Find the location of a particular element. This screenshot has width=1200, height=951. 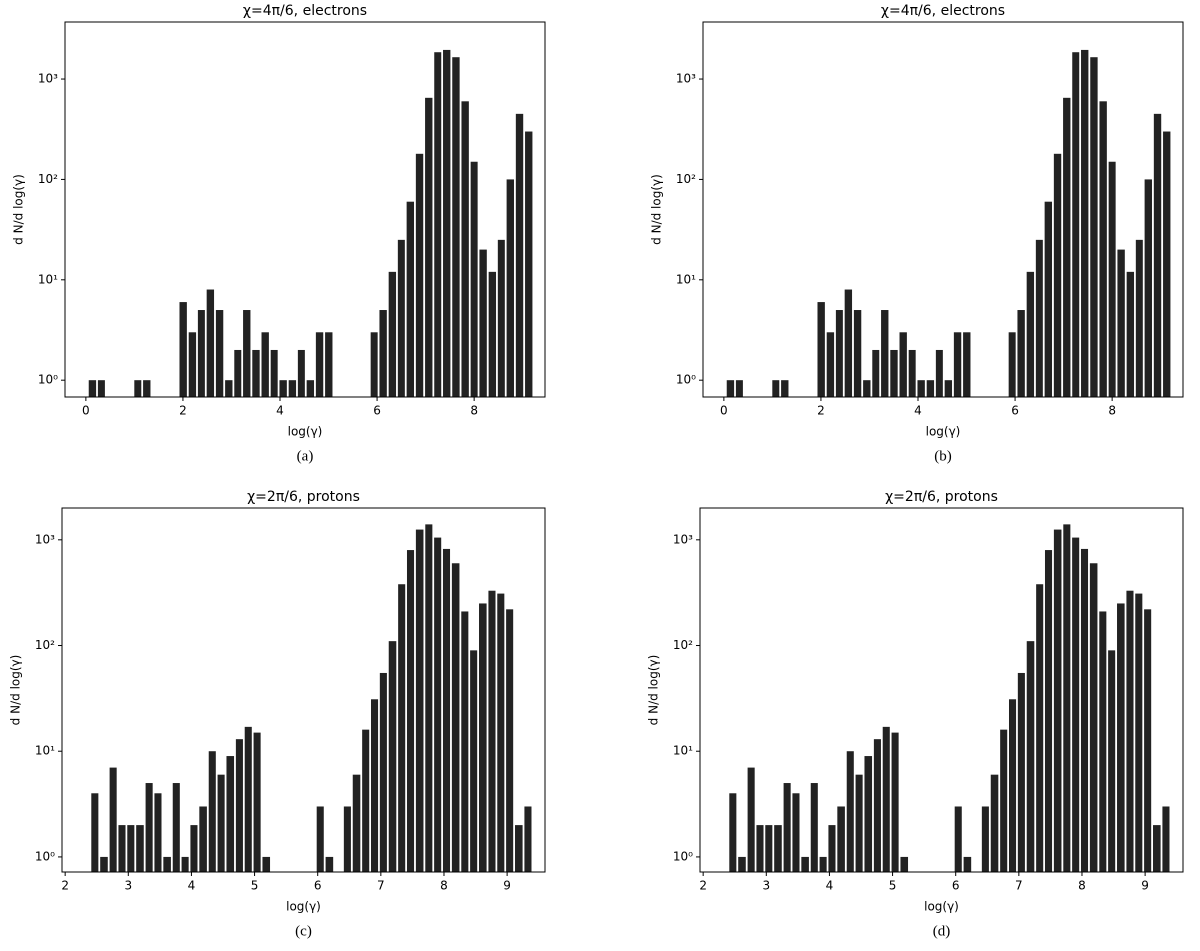

x-tick-label: 5 is located at coordinates (893, 886).